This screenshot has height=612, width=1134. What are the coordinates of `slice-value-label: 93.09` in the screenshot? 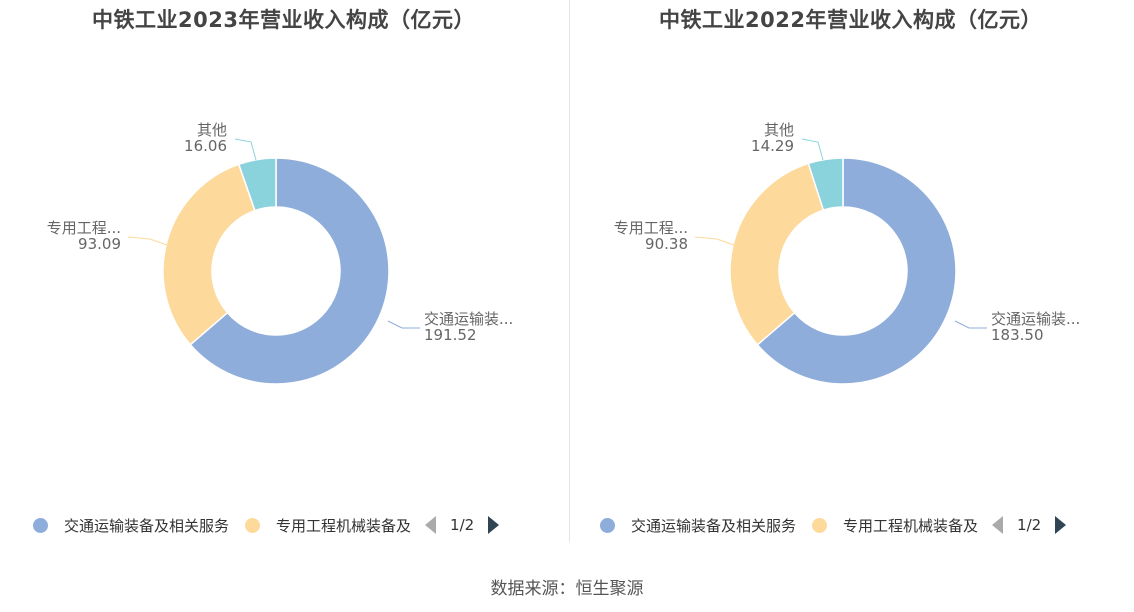 It's located at (99, 244).